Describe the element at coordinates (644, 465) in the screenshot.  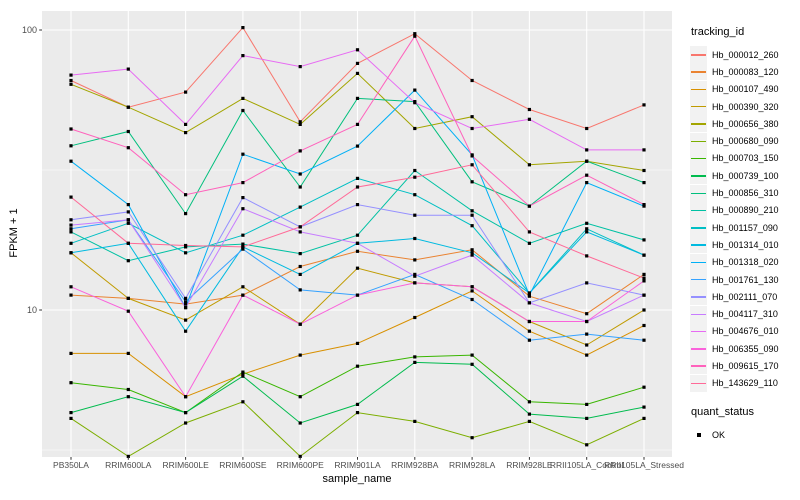
I see `x-tick-label: RRII105LA_Stressed` at that location.